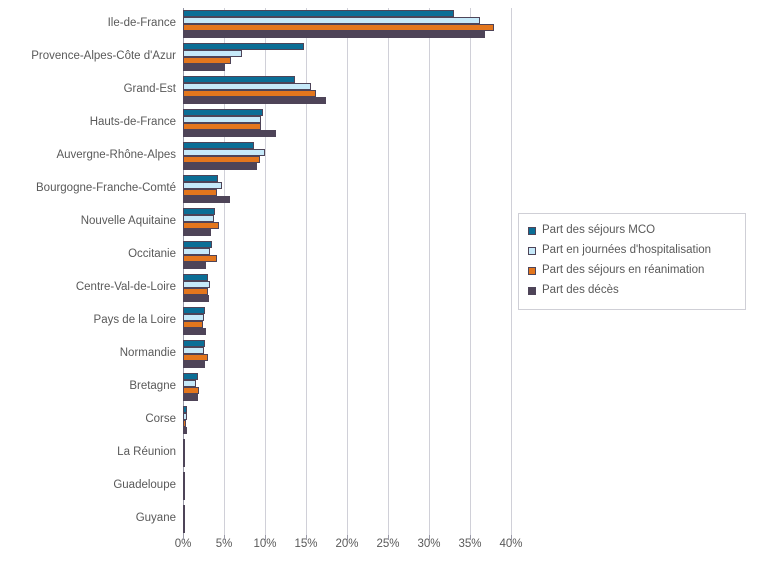 Image resolution: width=766 pixels, height=577 pixels. Describe the element at coordinates (429, 271) in the screenshot. I see `gridline-30%` at that location.